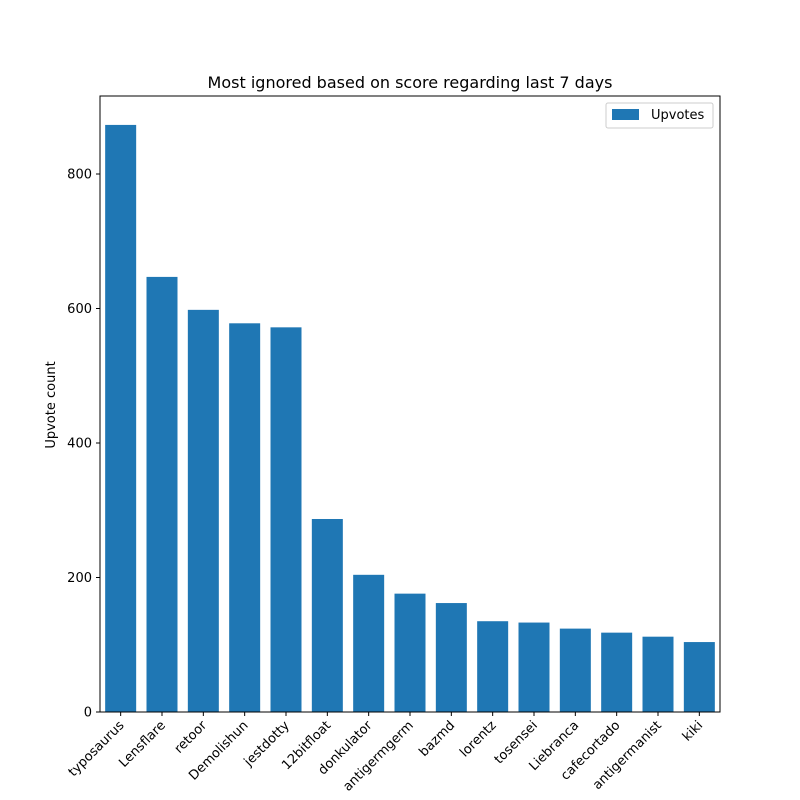 The width and height of the screenshot is (800, 800). What do you see at coordinates (493, 666) in the screenshot?
I see `bar-lorentz` at bounding box center [493, 666].